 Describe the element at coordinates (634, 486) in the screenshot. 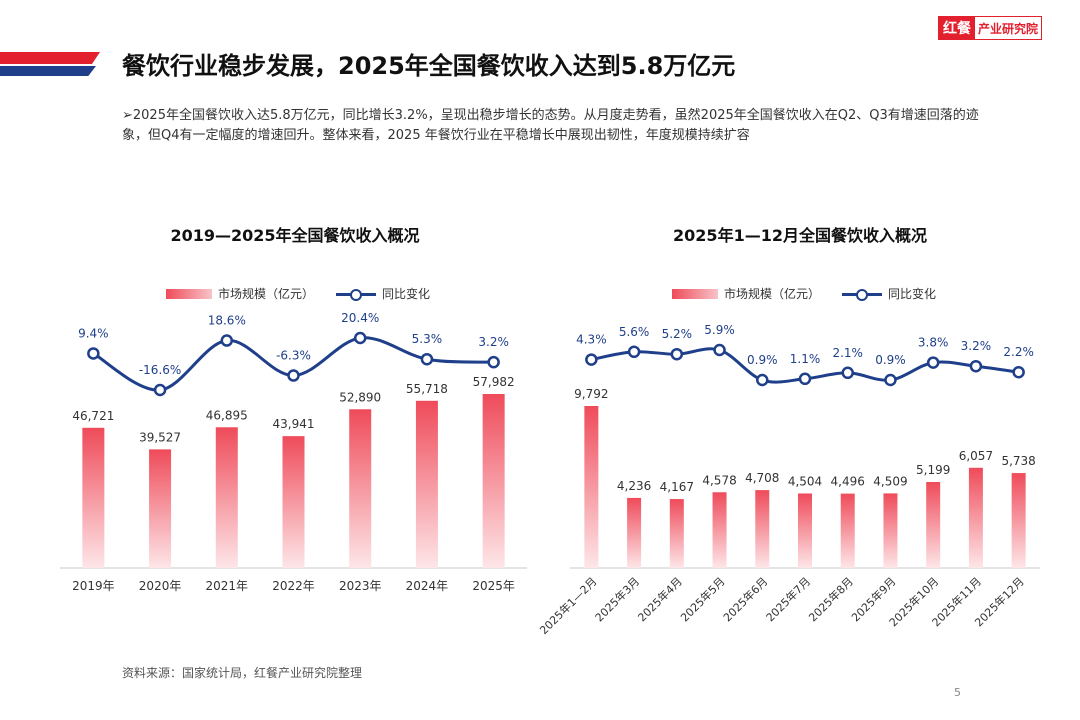

I see `bar-value-label: 4,236` at that location.